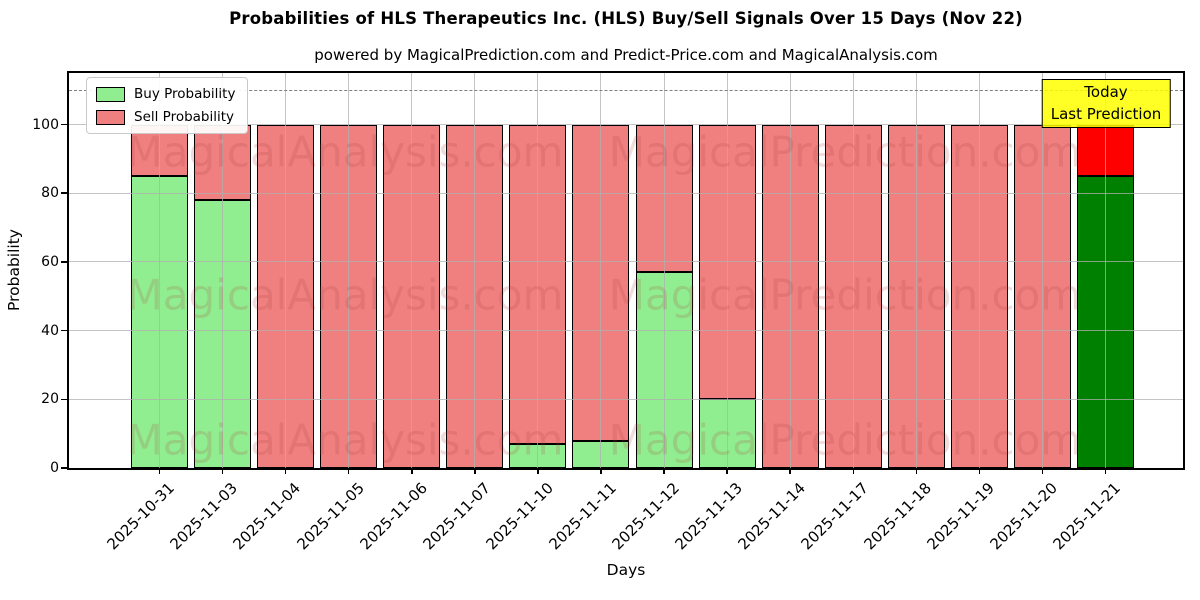  I want to click on x-tick-label: 2025-11-07, so click(456, 516).